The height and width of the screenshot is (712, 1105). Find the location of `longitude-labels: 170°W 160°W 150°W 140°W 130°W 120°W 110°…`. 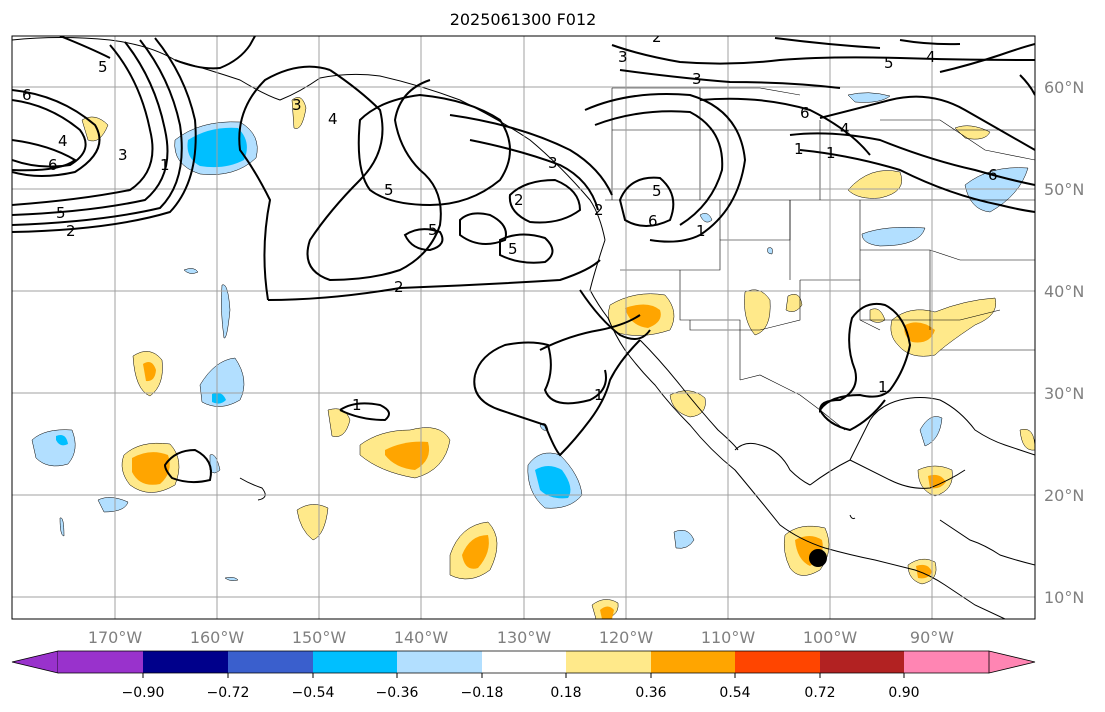

longitude-labels: 170°W 160°W 150°W 140°W 130°W 120°W 110°… is located at coordinates (521, 637).